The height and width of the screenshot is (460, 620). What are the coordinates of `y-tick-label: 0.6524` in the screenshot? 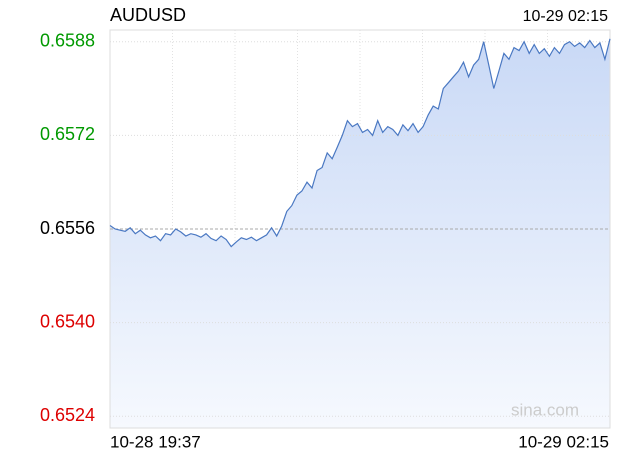 It's located at (67, 415).